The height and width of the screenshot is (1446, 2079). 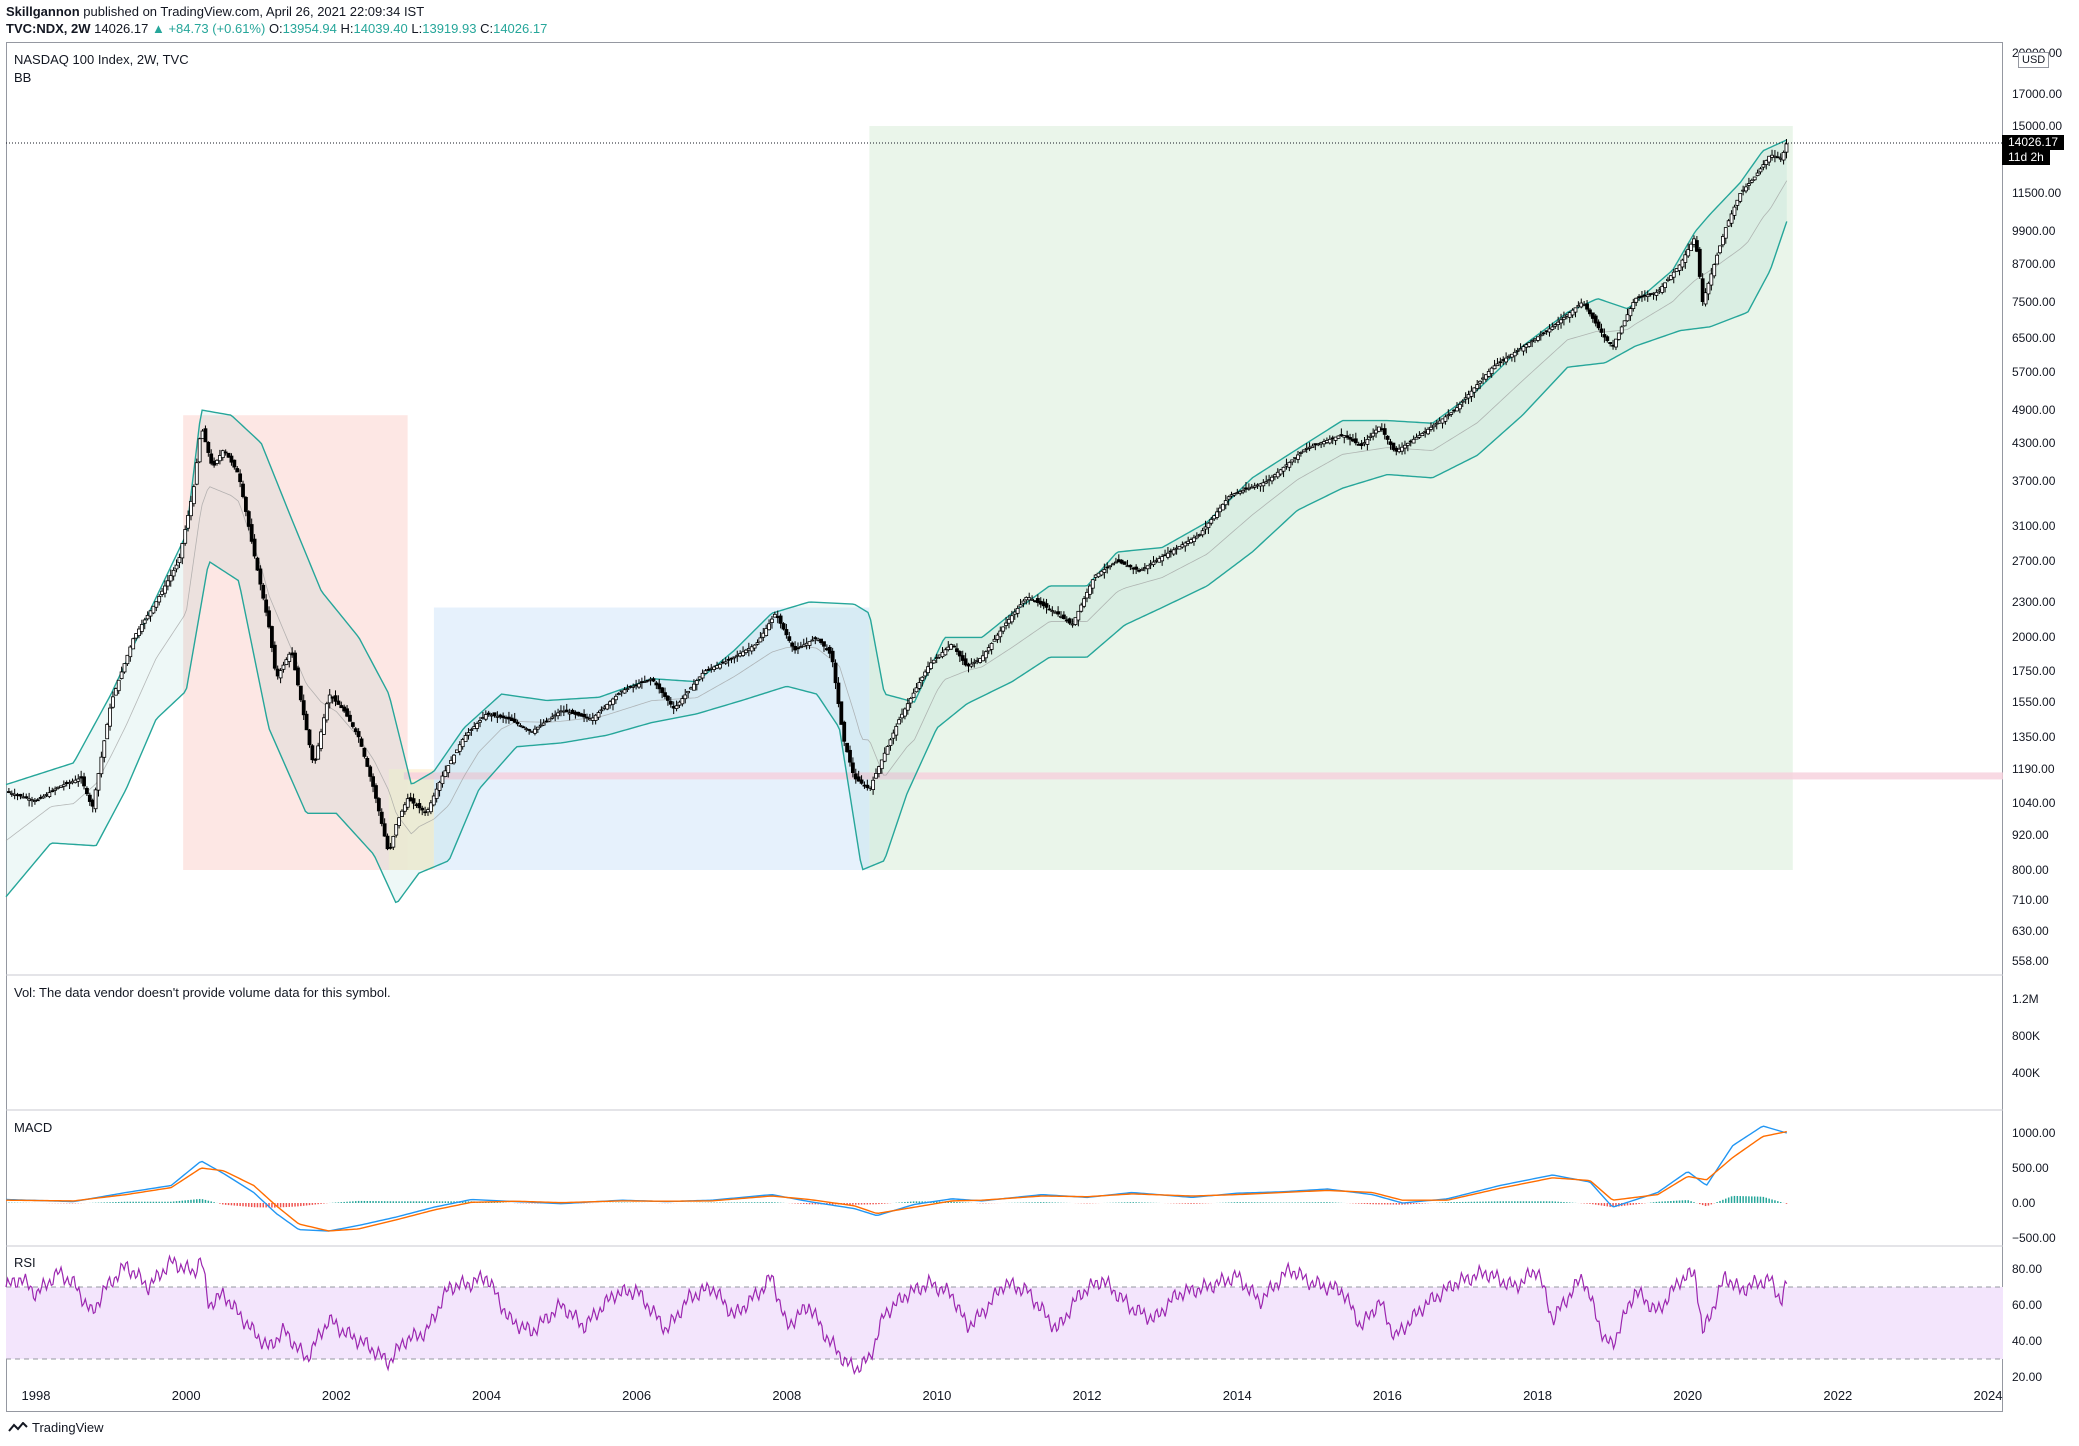 I want to click on tradingview-footer: TradingView, so click(x=56, y=1427).